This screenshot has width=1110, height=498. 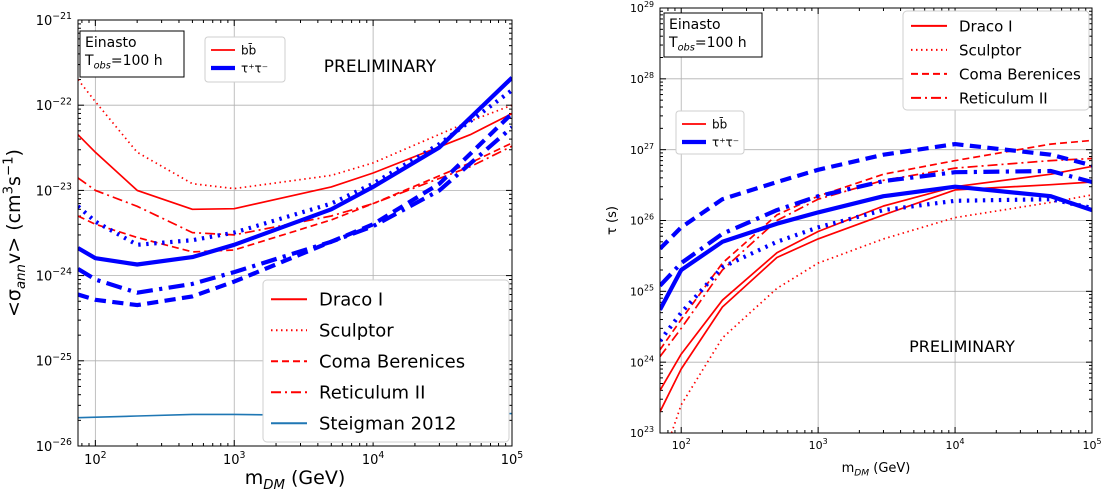 What do you see at coordinates (876, 196) in the screenshot?
I see `series-line-tau-coma-berenices` at bounding box center [876, 196].